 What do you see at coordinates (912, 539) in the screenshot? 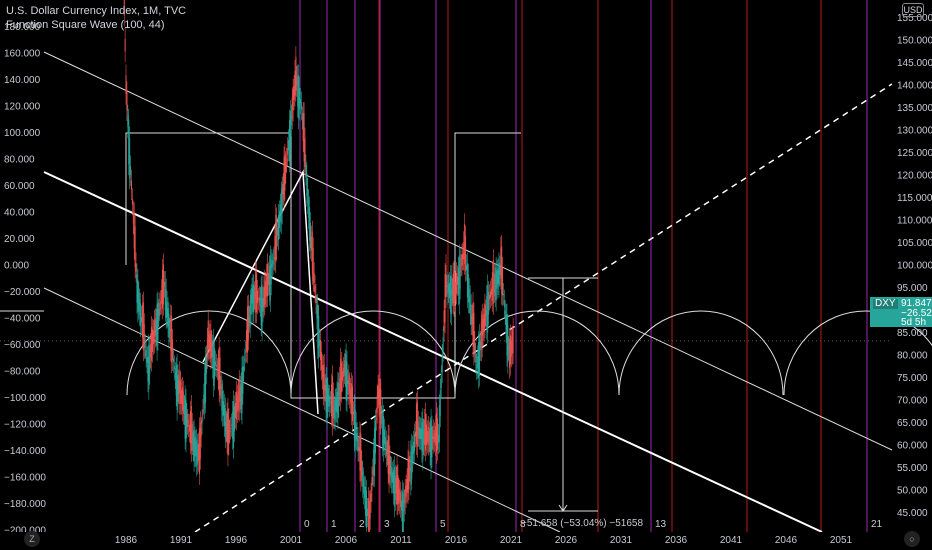
I see `settings-icon: ○` at bounding box center [912, 539].